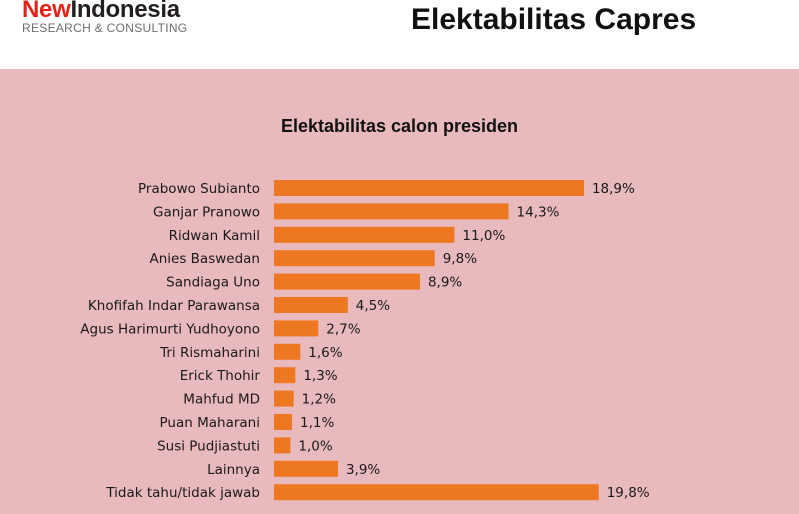 Image resolution: width=799 pixels, height=514 pixels. I want to click on slide-title: Elektabilitas Capres, so click(554, 19).